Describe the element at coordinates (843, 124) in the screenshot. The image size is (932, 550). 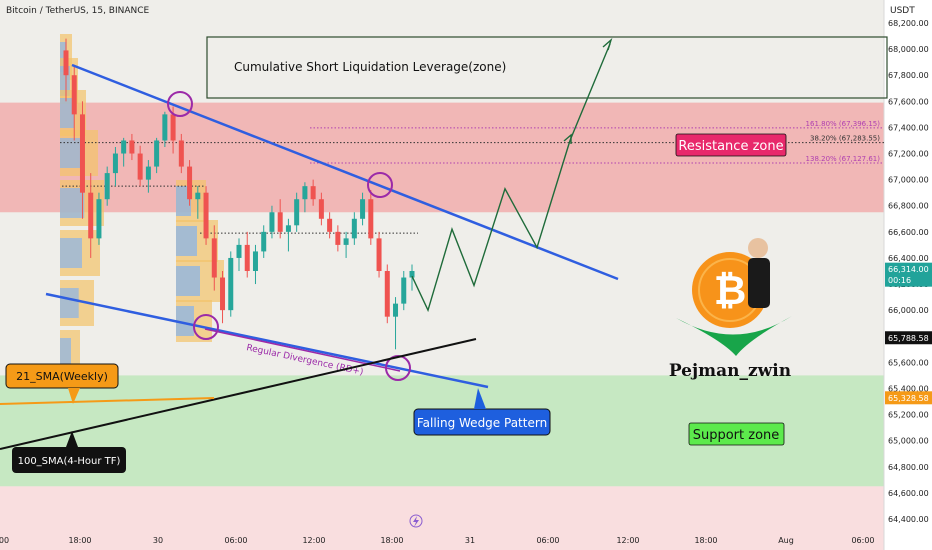
I see `fib-level-label: 161.80% (67,396.15)` at that location.